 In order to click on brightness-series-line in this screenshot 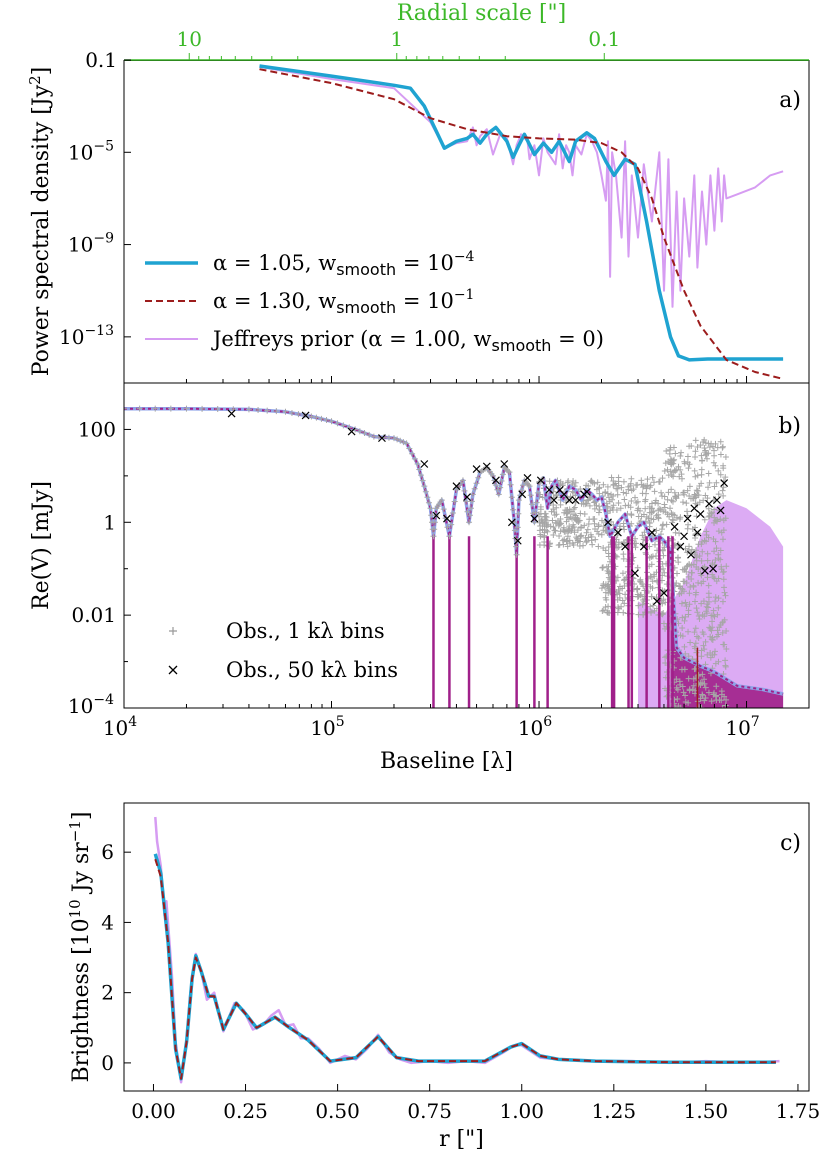, I will do `click(465, 969)`.